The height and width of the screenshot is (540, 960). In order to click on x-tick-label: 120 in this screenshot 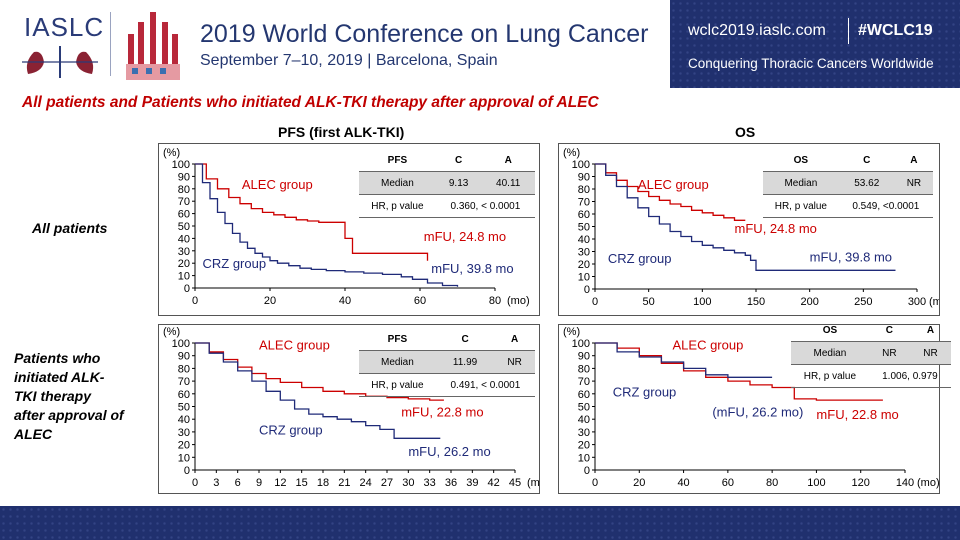, I will do `click(861, 483)`.